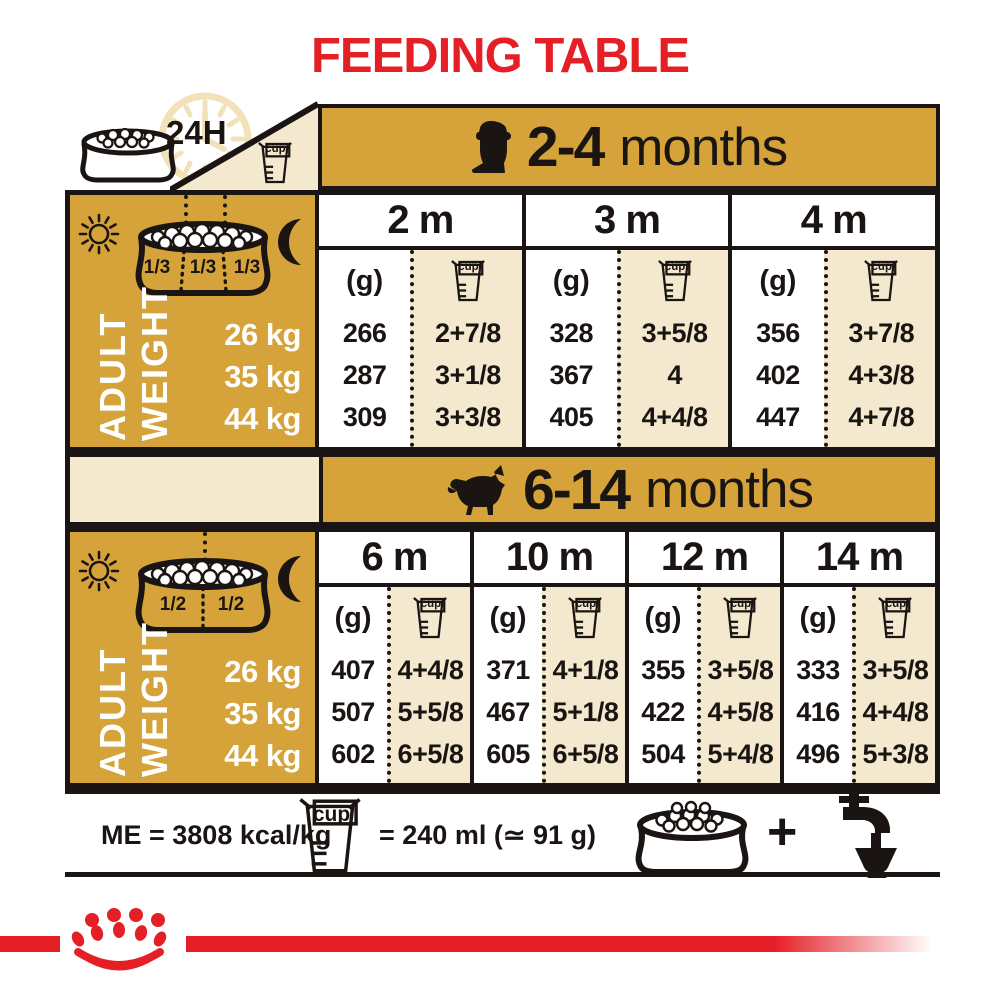  What do you see at coordinates (895, 753) in the screenshot?
I see `cup-value: 5+3/8` at bounding box center [895, 753].